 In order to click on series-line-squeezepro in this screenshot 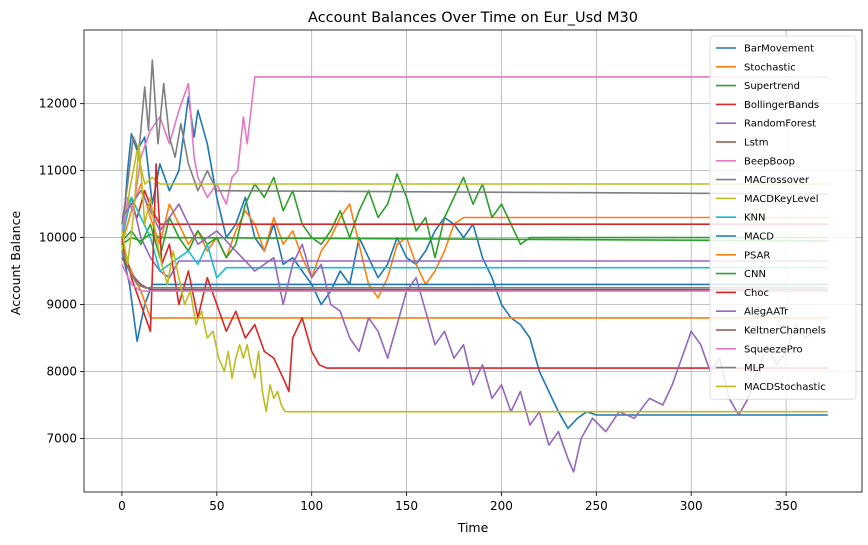, I will do `click(474, 277)`.